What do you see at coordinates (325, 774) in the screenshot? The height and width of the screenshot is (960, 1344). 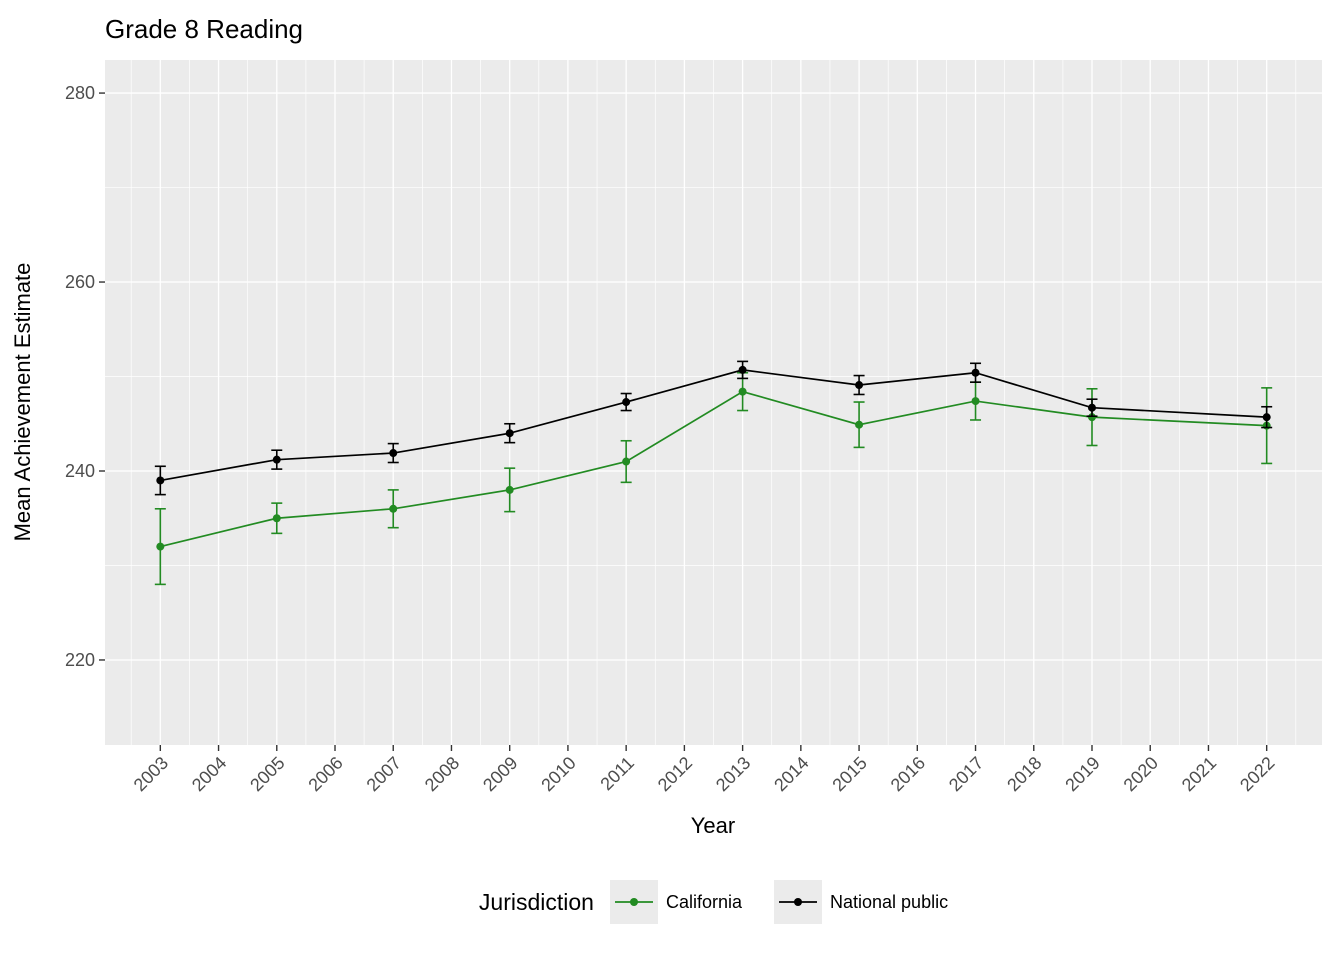 I see `x-tick-label: 2006` at bounding box center [325, 774].